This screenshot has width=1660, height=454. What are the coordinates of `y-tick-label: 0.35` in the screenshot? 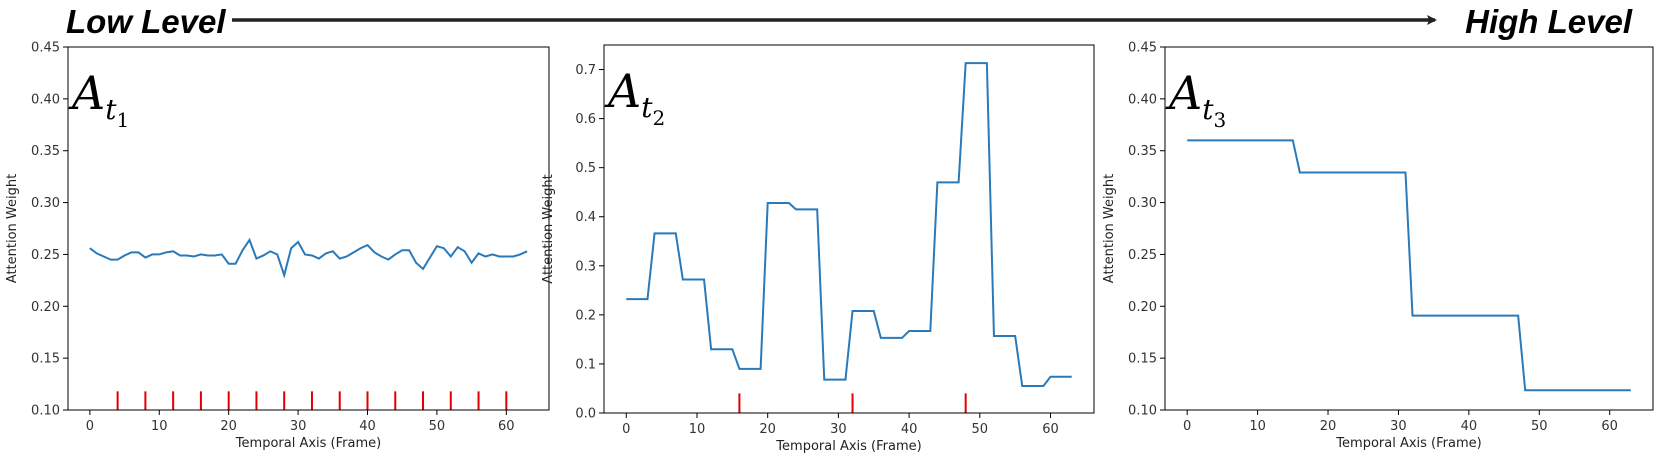 It's located at (45, 151).